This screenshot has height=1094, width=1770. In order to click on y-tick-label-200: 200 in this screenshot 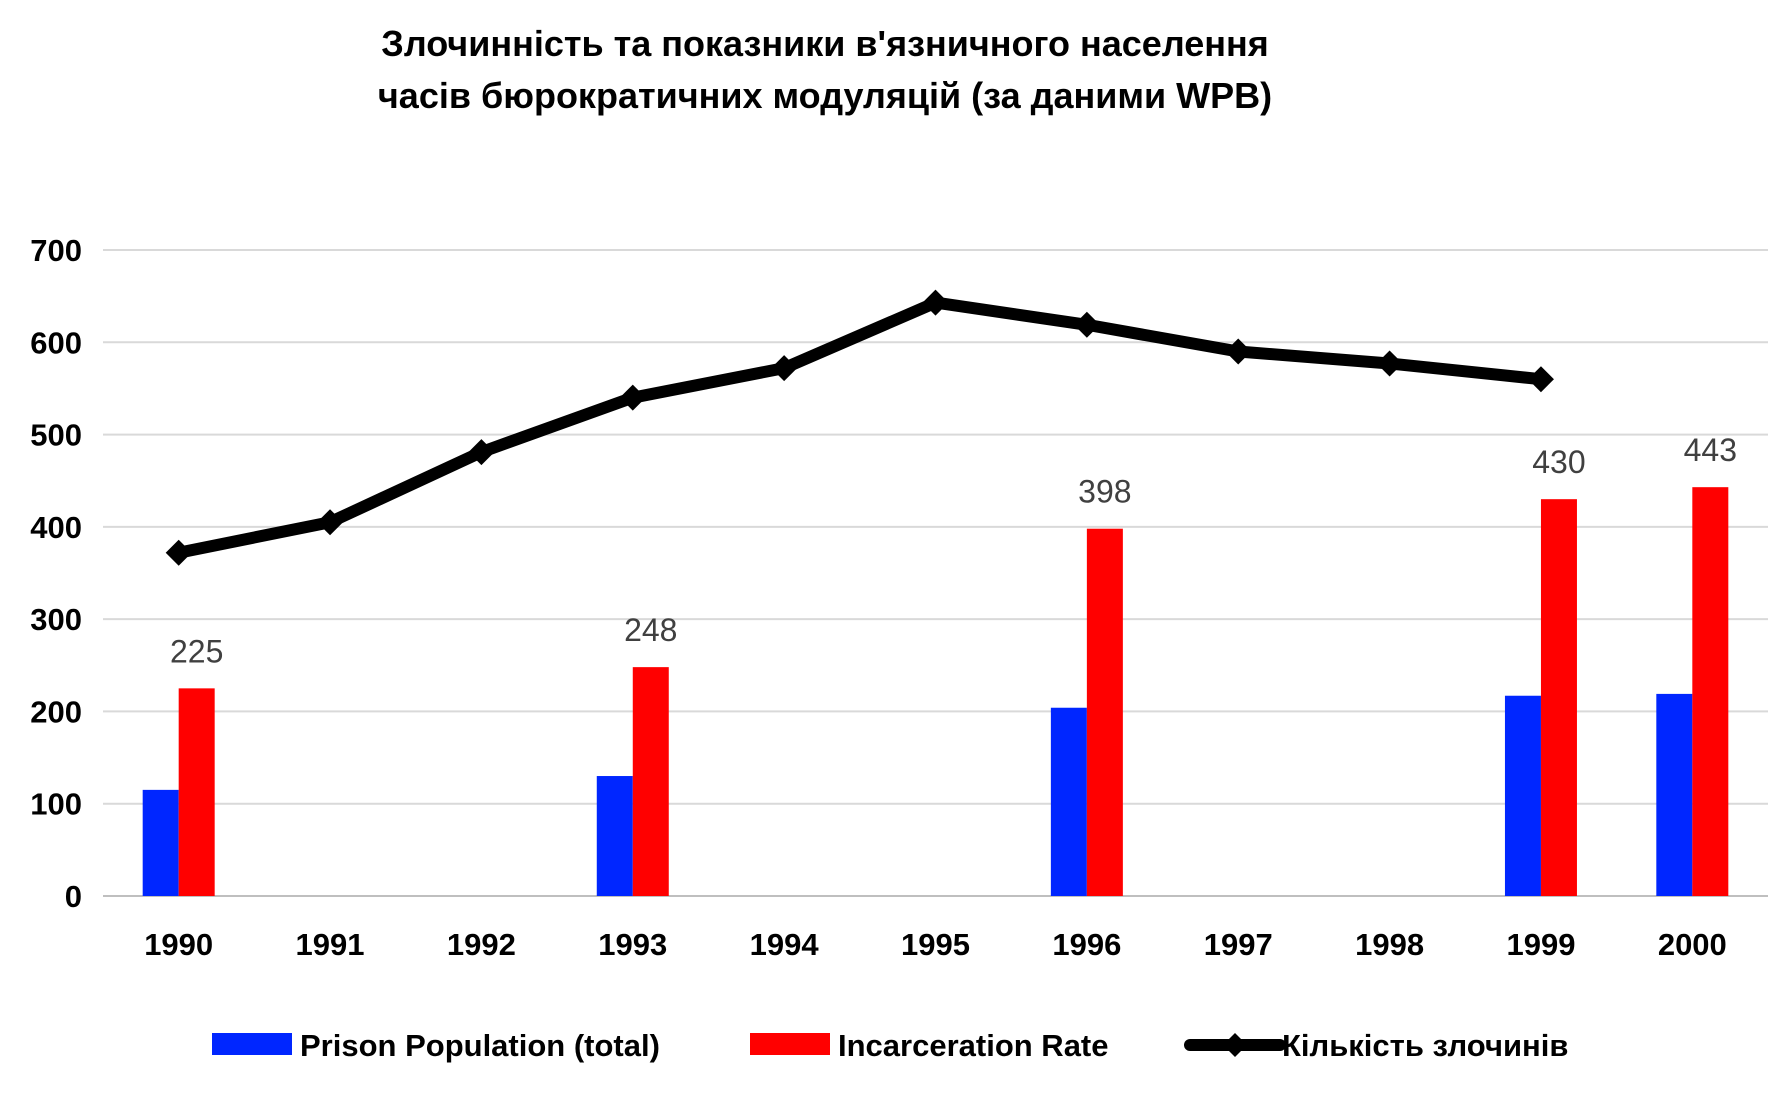, I will do `click(56, 711)`.